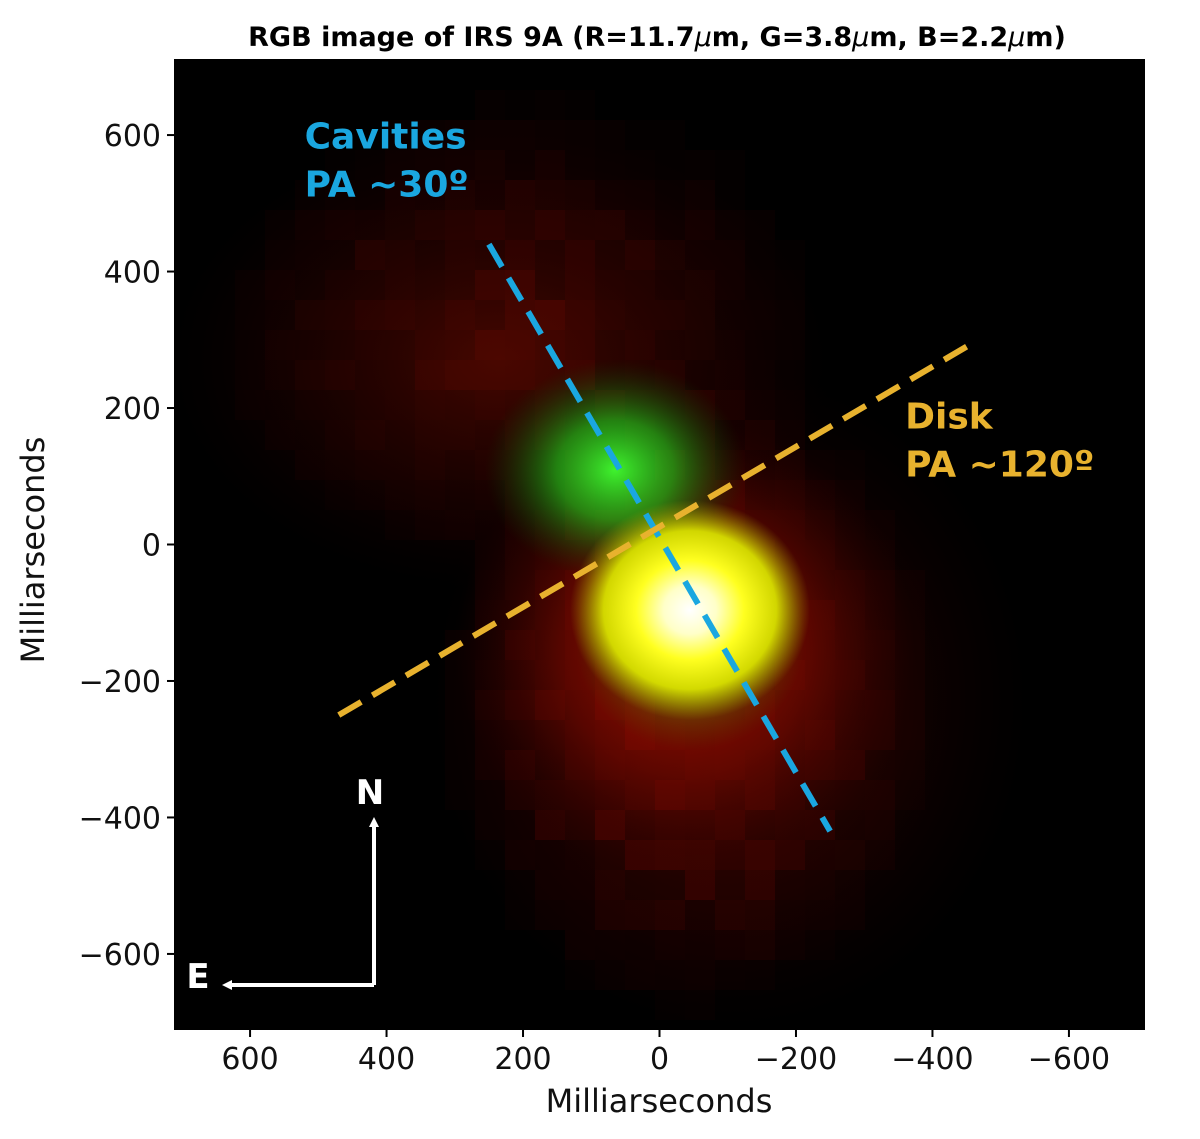 The image size is (1200, 1139). I want to click on annotation-sublabel: PA ~120º, so click(999, 464).